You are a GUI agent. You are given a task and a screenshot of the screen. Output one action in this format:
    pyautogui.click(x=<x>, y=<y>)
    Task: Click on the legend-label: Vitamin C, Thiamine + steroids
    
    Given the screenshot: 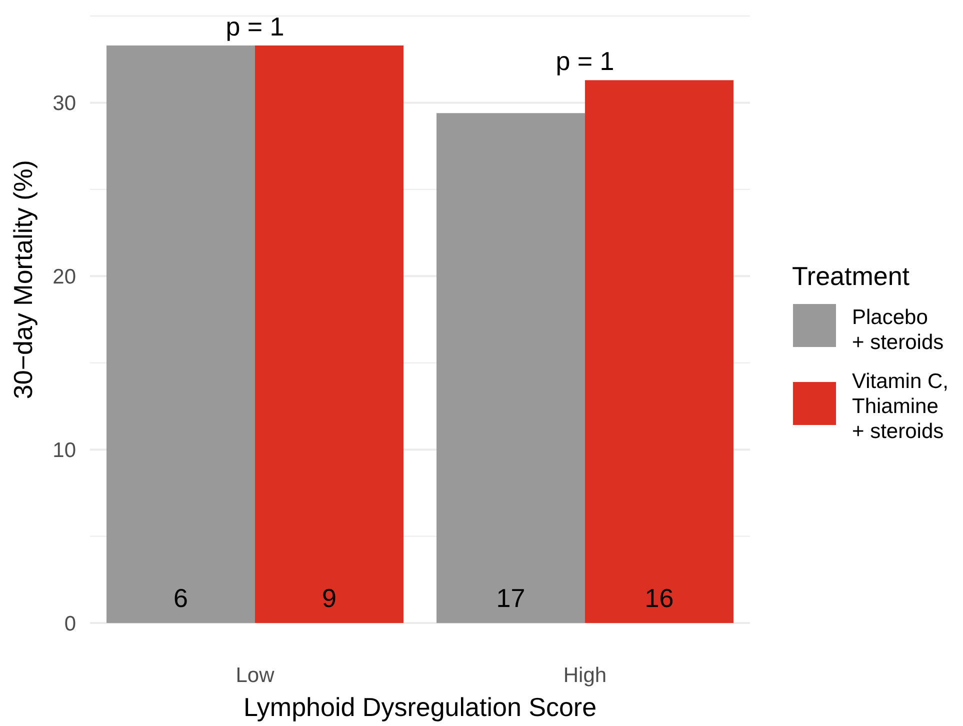 What is the action you would take?
    pyautogui.click(x=900, y=406)
    